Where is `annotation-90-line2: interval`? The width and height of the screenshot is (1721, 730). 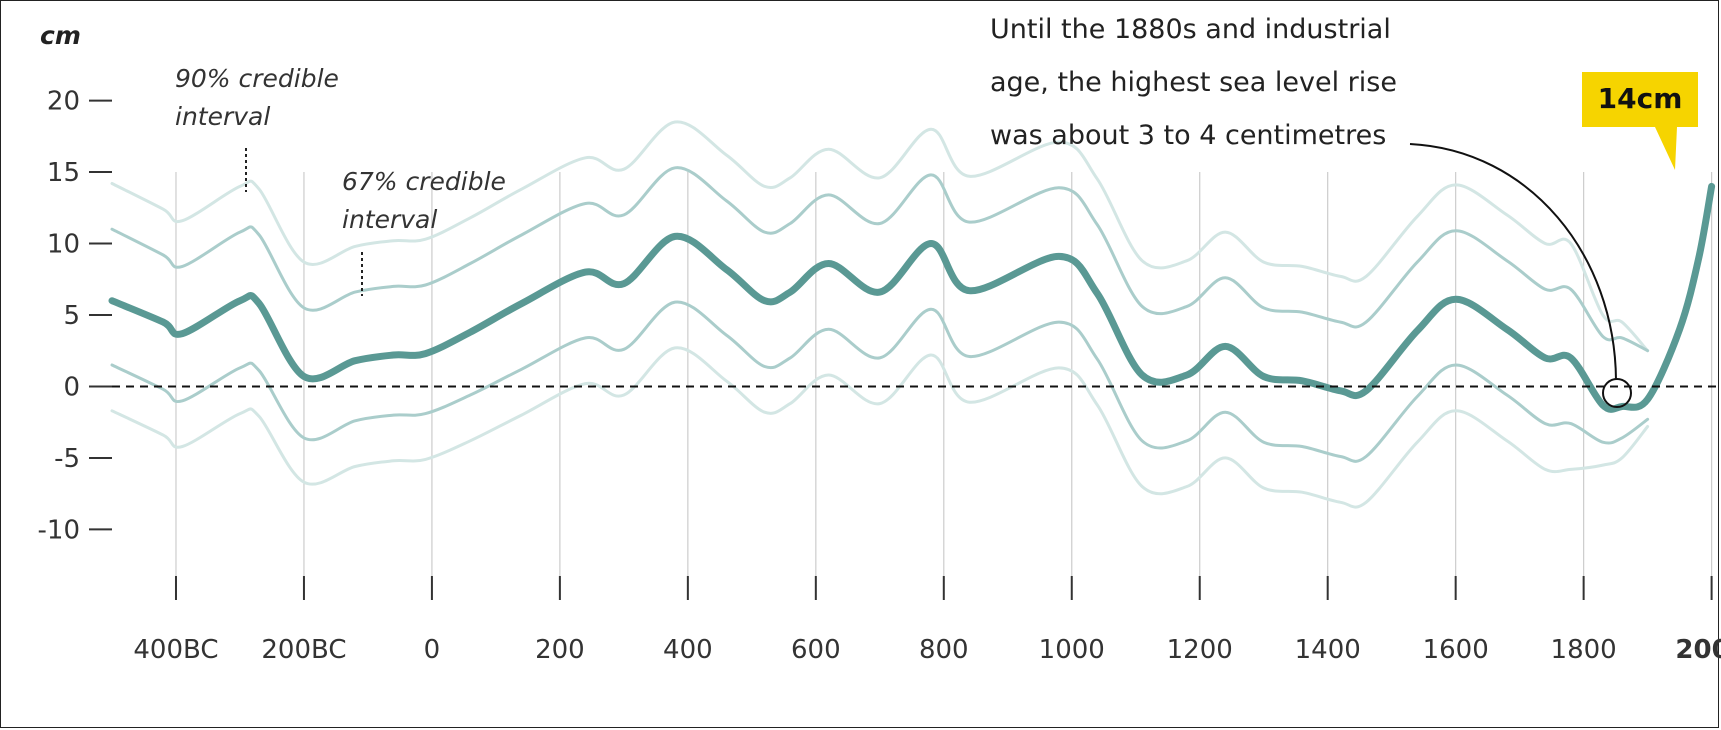
annotation-90-line2: interval is located at coordinates (222, 116).